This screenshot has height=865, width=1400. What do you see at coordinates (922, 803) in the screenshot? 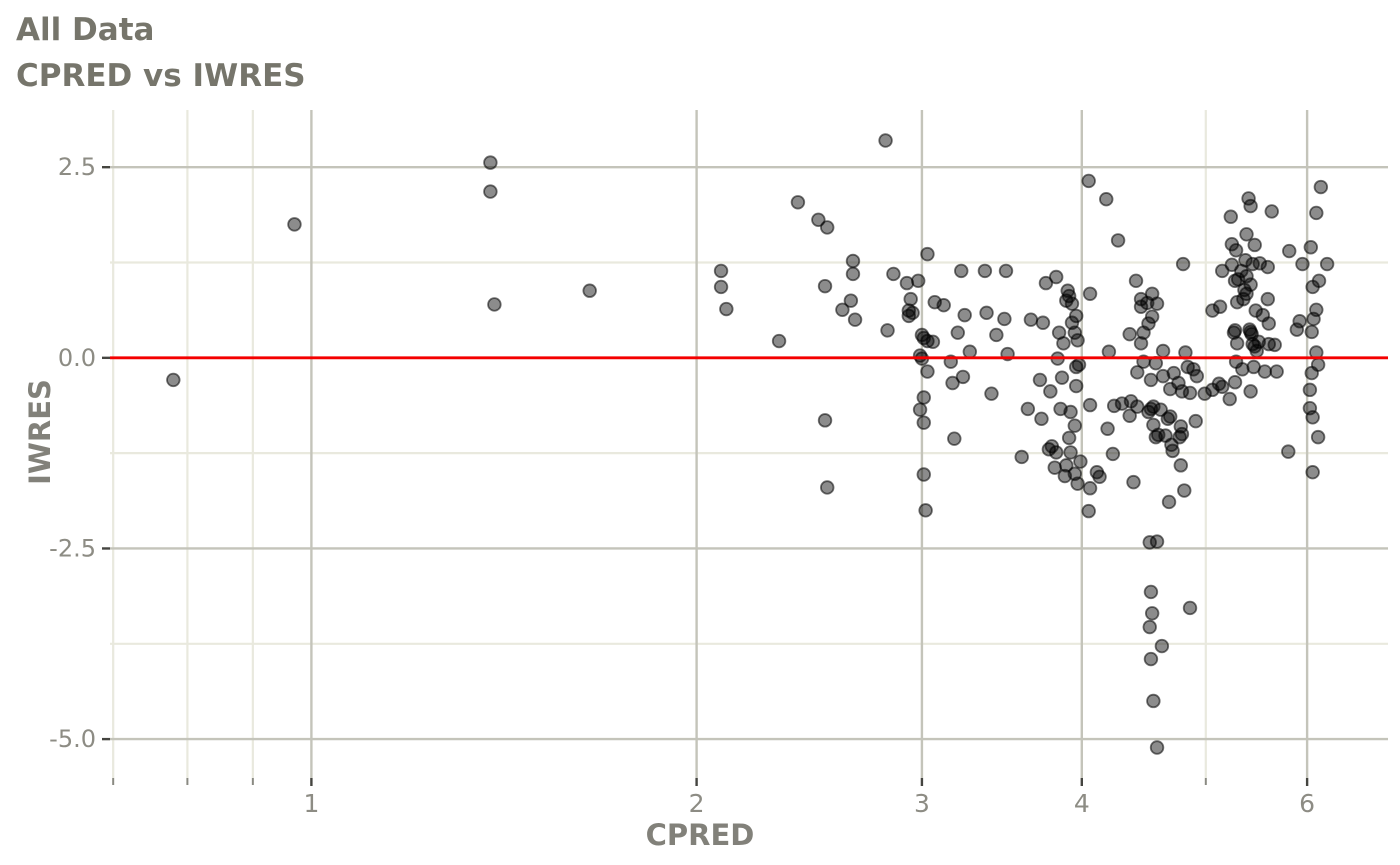
I see `x-tick-label: 3` at bounding box center [922, 803].